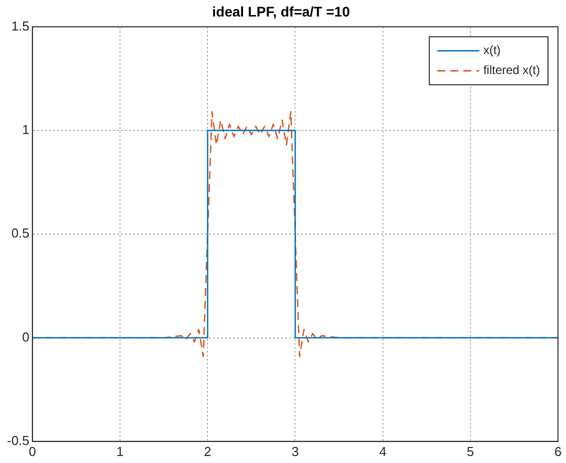  Describe the element at coordinates (470, 451) in the screenshot. I see `x-tick-label: 5` at that location.